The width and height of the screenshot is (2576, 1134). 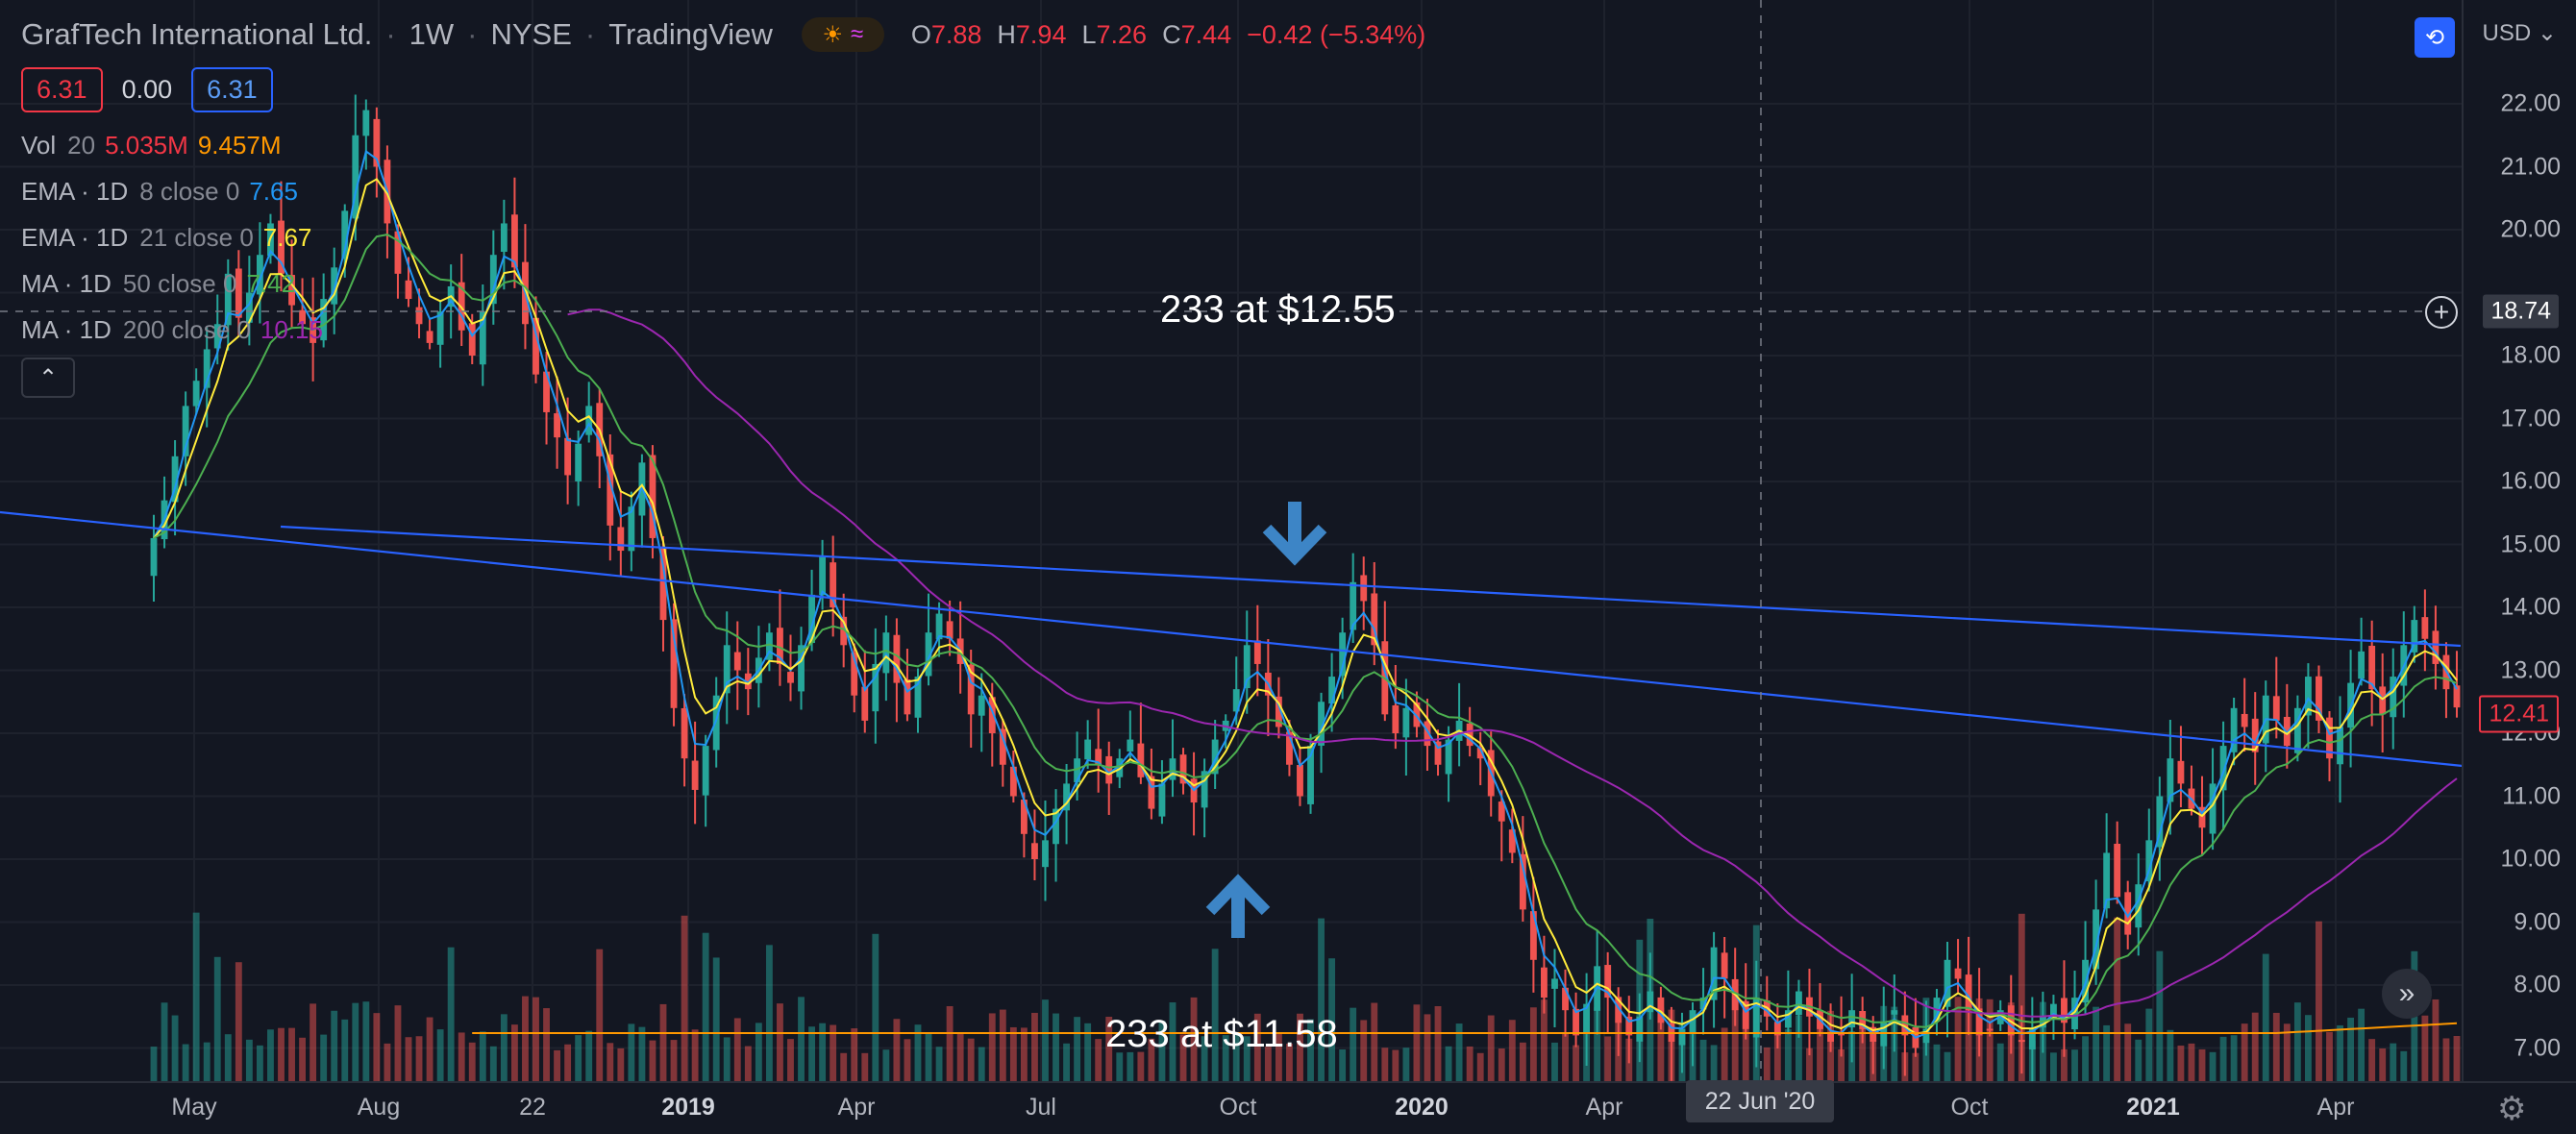 What do you see at coordinates (151, 145) in the screenshot?
I see `legend-row: Vol 20 5.035M 9.457M` at bounding box center [151, 145].